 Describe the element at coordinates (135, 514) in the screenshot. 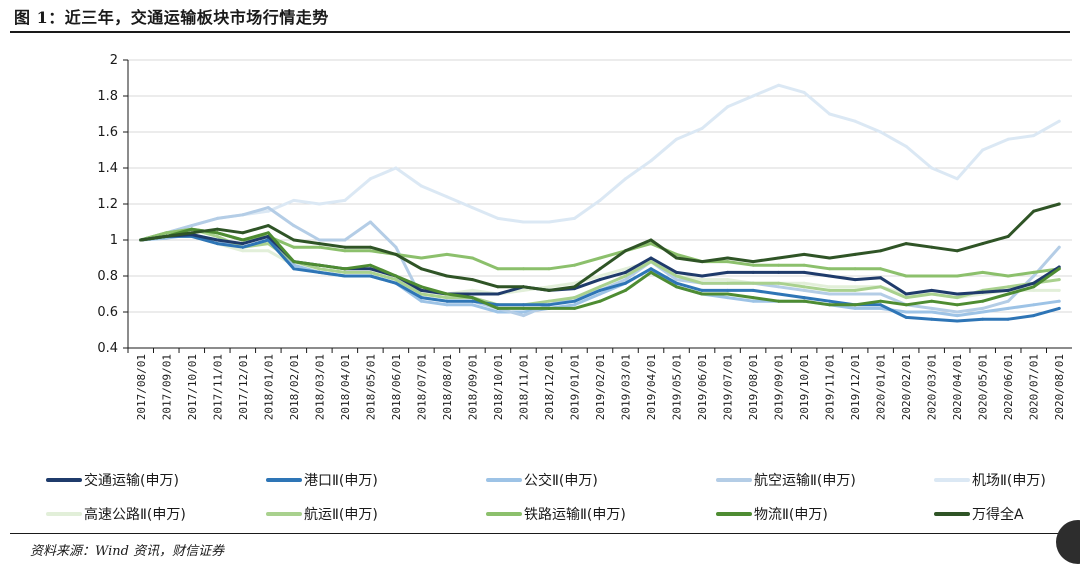

I see `legend-label: 高速公路Ⅱ(申万)` at that location.